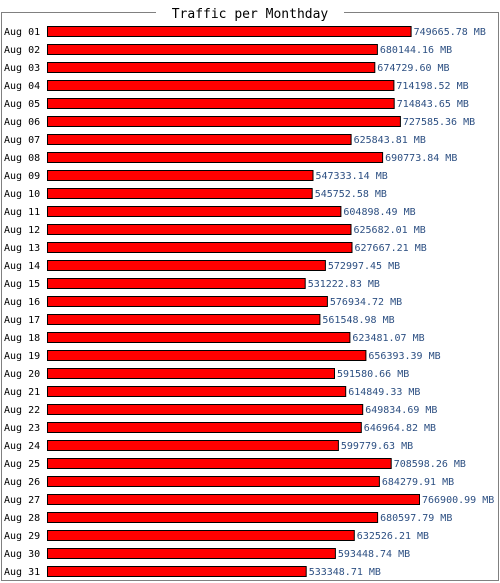  I want to click on category-label: Aug 17, so click(22, 320).